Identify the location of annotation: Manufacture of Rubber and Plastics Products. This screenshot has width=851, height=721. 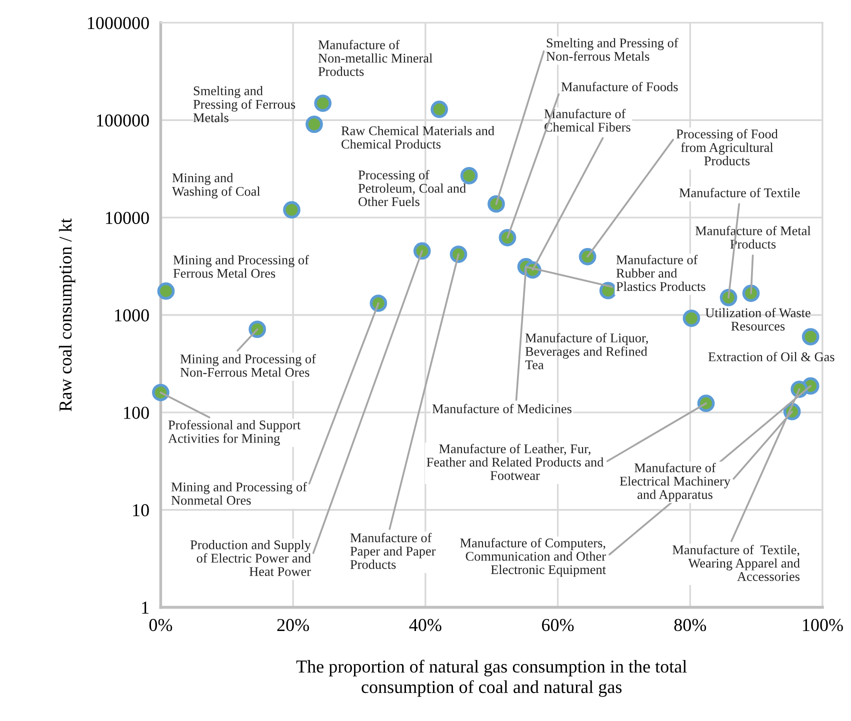
(661, 272).